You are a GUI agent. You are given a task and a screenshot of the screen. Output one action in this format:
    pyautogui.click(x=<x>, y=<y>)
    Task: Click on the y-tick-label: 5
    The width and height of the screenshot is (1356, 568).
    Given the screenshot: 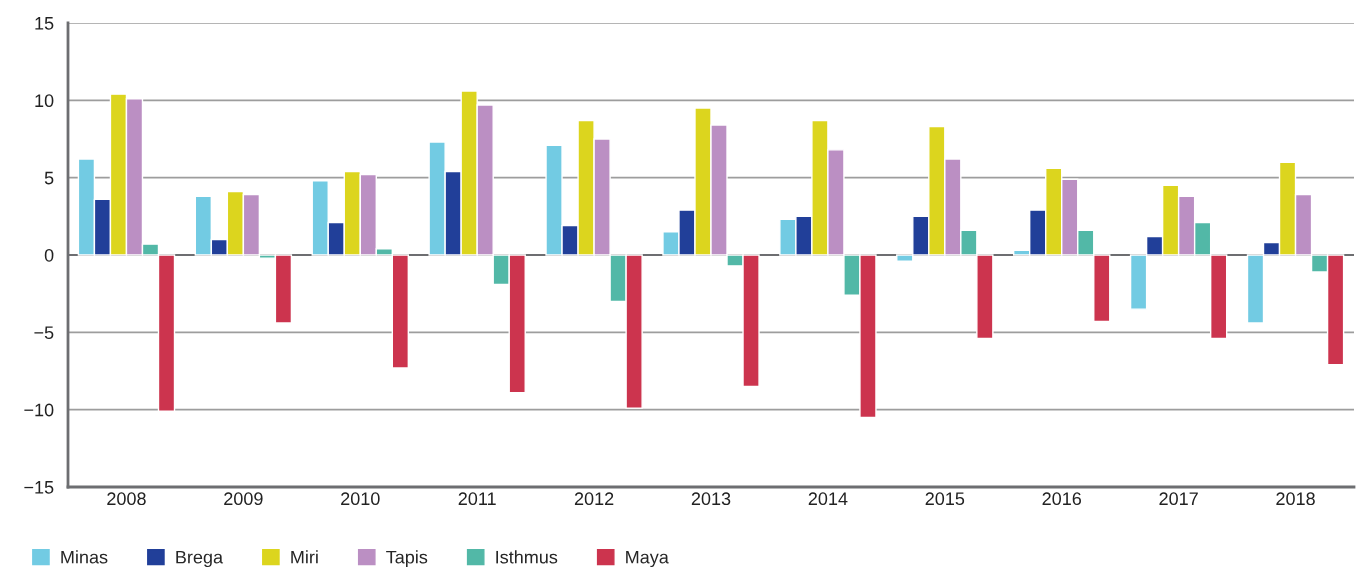 What is the action you would take?
    pyautogui.click(x=49, y=178)
    